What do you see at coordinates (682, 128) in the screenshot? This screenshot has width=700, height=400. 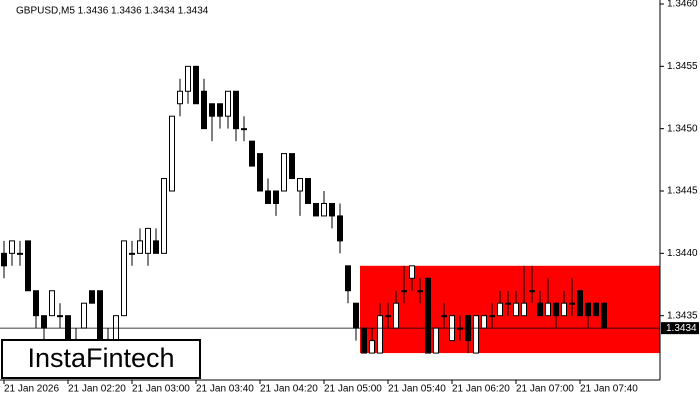 I see `y-tick-label: 1.3450` at bounding box center [682, 128].